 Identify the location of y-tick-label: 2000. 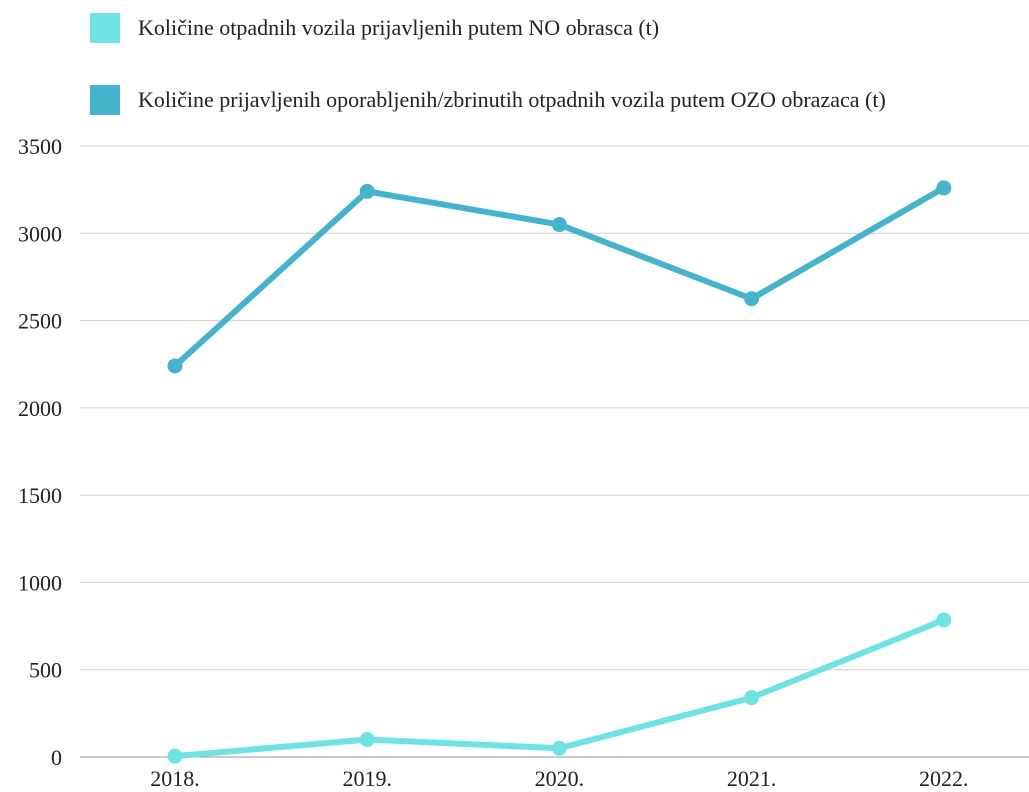
(40, 408).